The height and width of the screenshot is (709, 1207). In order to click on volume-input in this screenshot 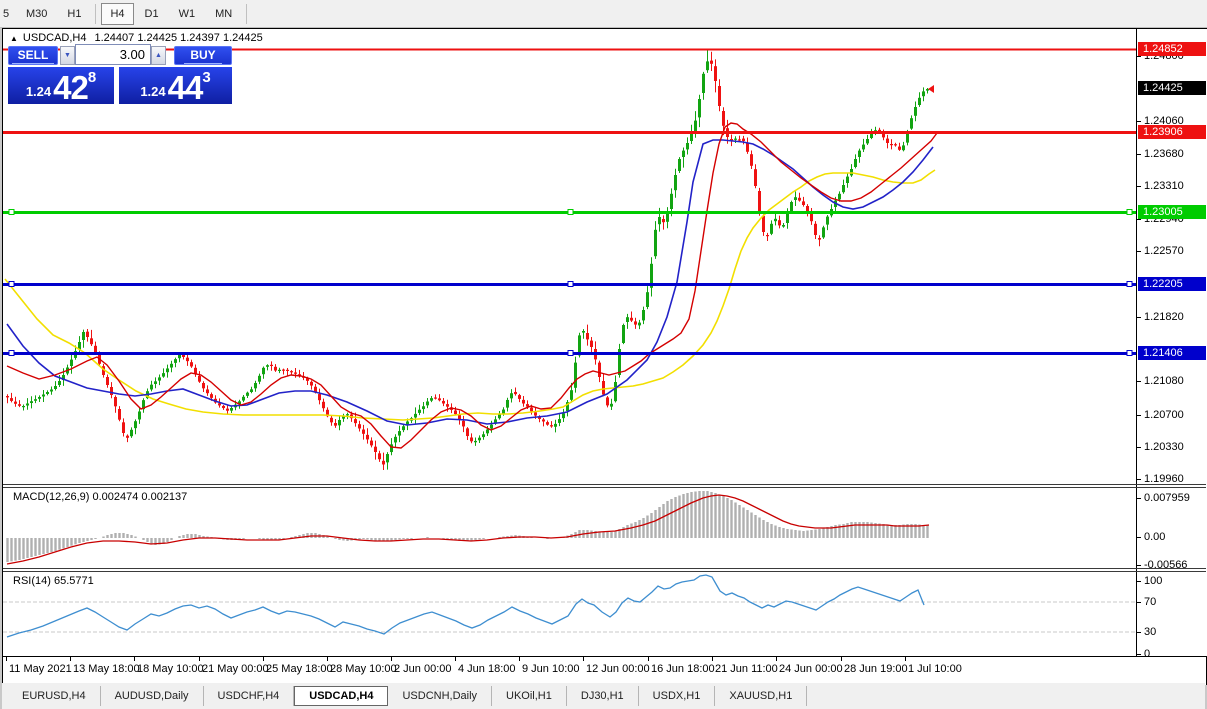, I will do `click(113, 54)`.